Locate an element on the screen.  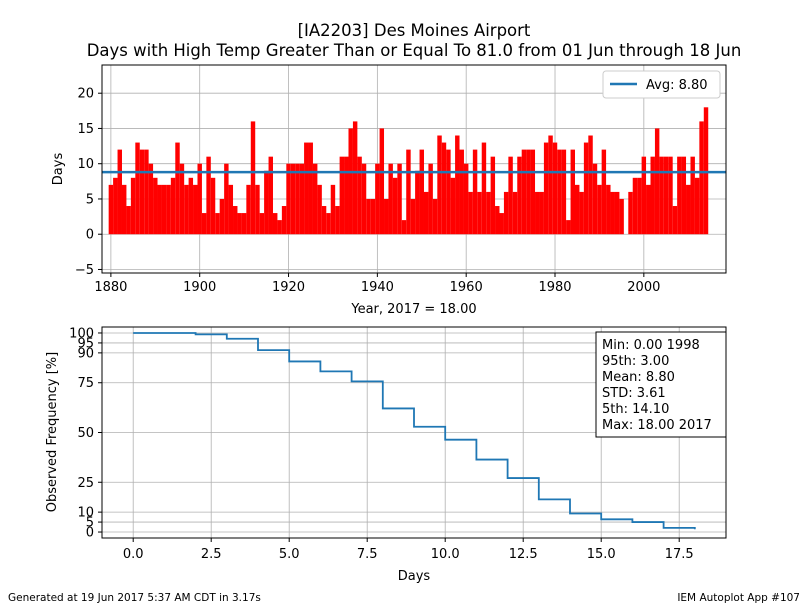
bar-1952 is located at coordinates (430, 199).